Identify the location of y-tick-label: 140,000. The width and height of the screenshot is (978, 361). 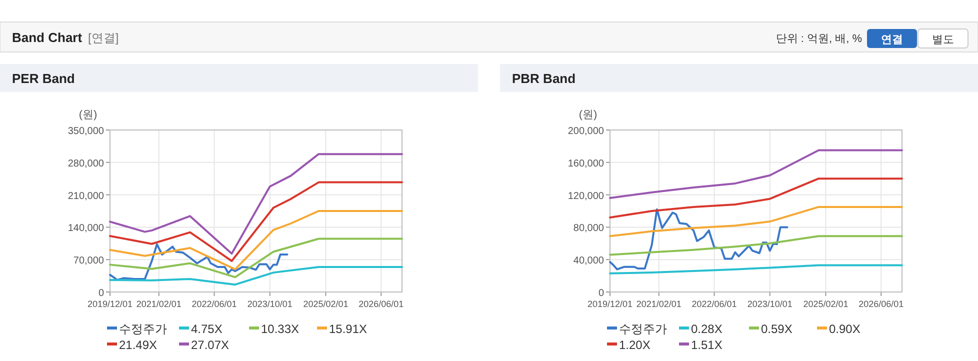
(86, 228).